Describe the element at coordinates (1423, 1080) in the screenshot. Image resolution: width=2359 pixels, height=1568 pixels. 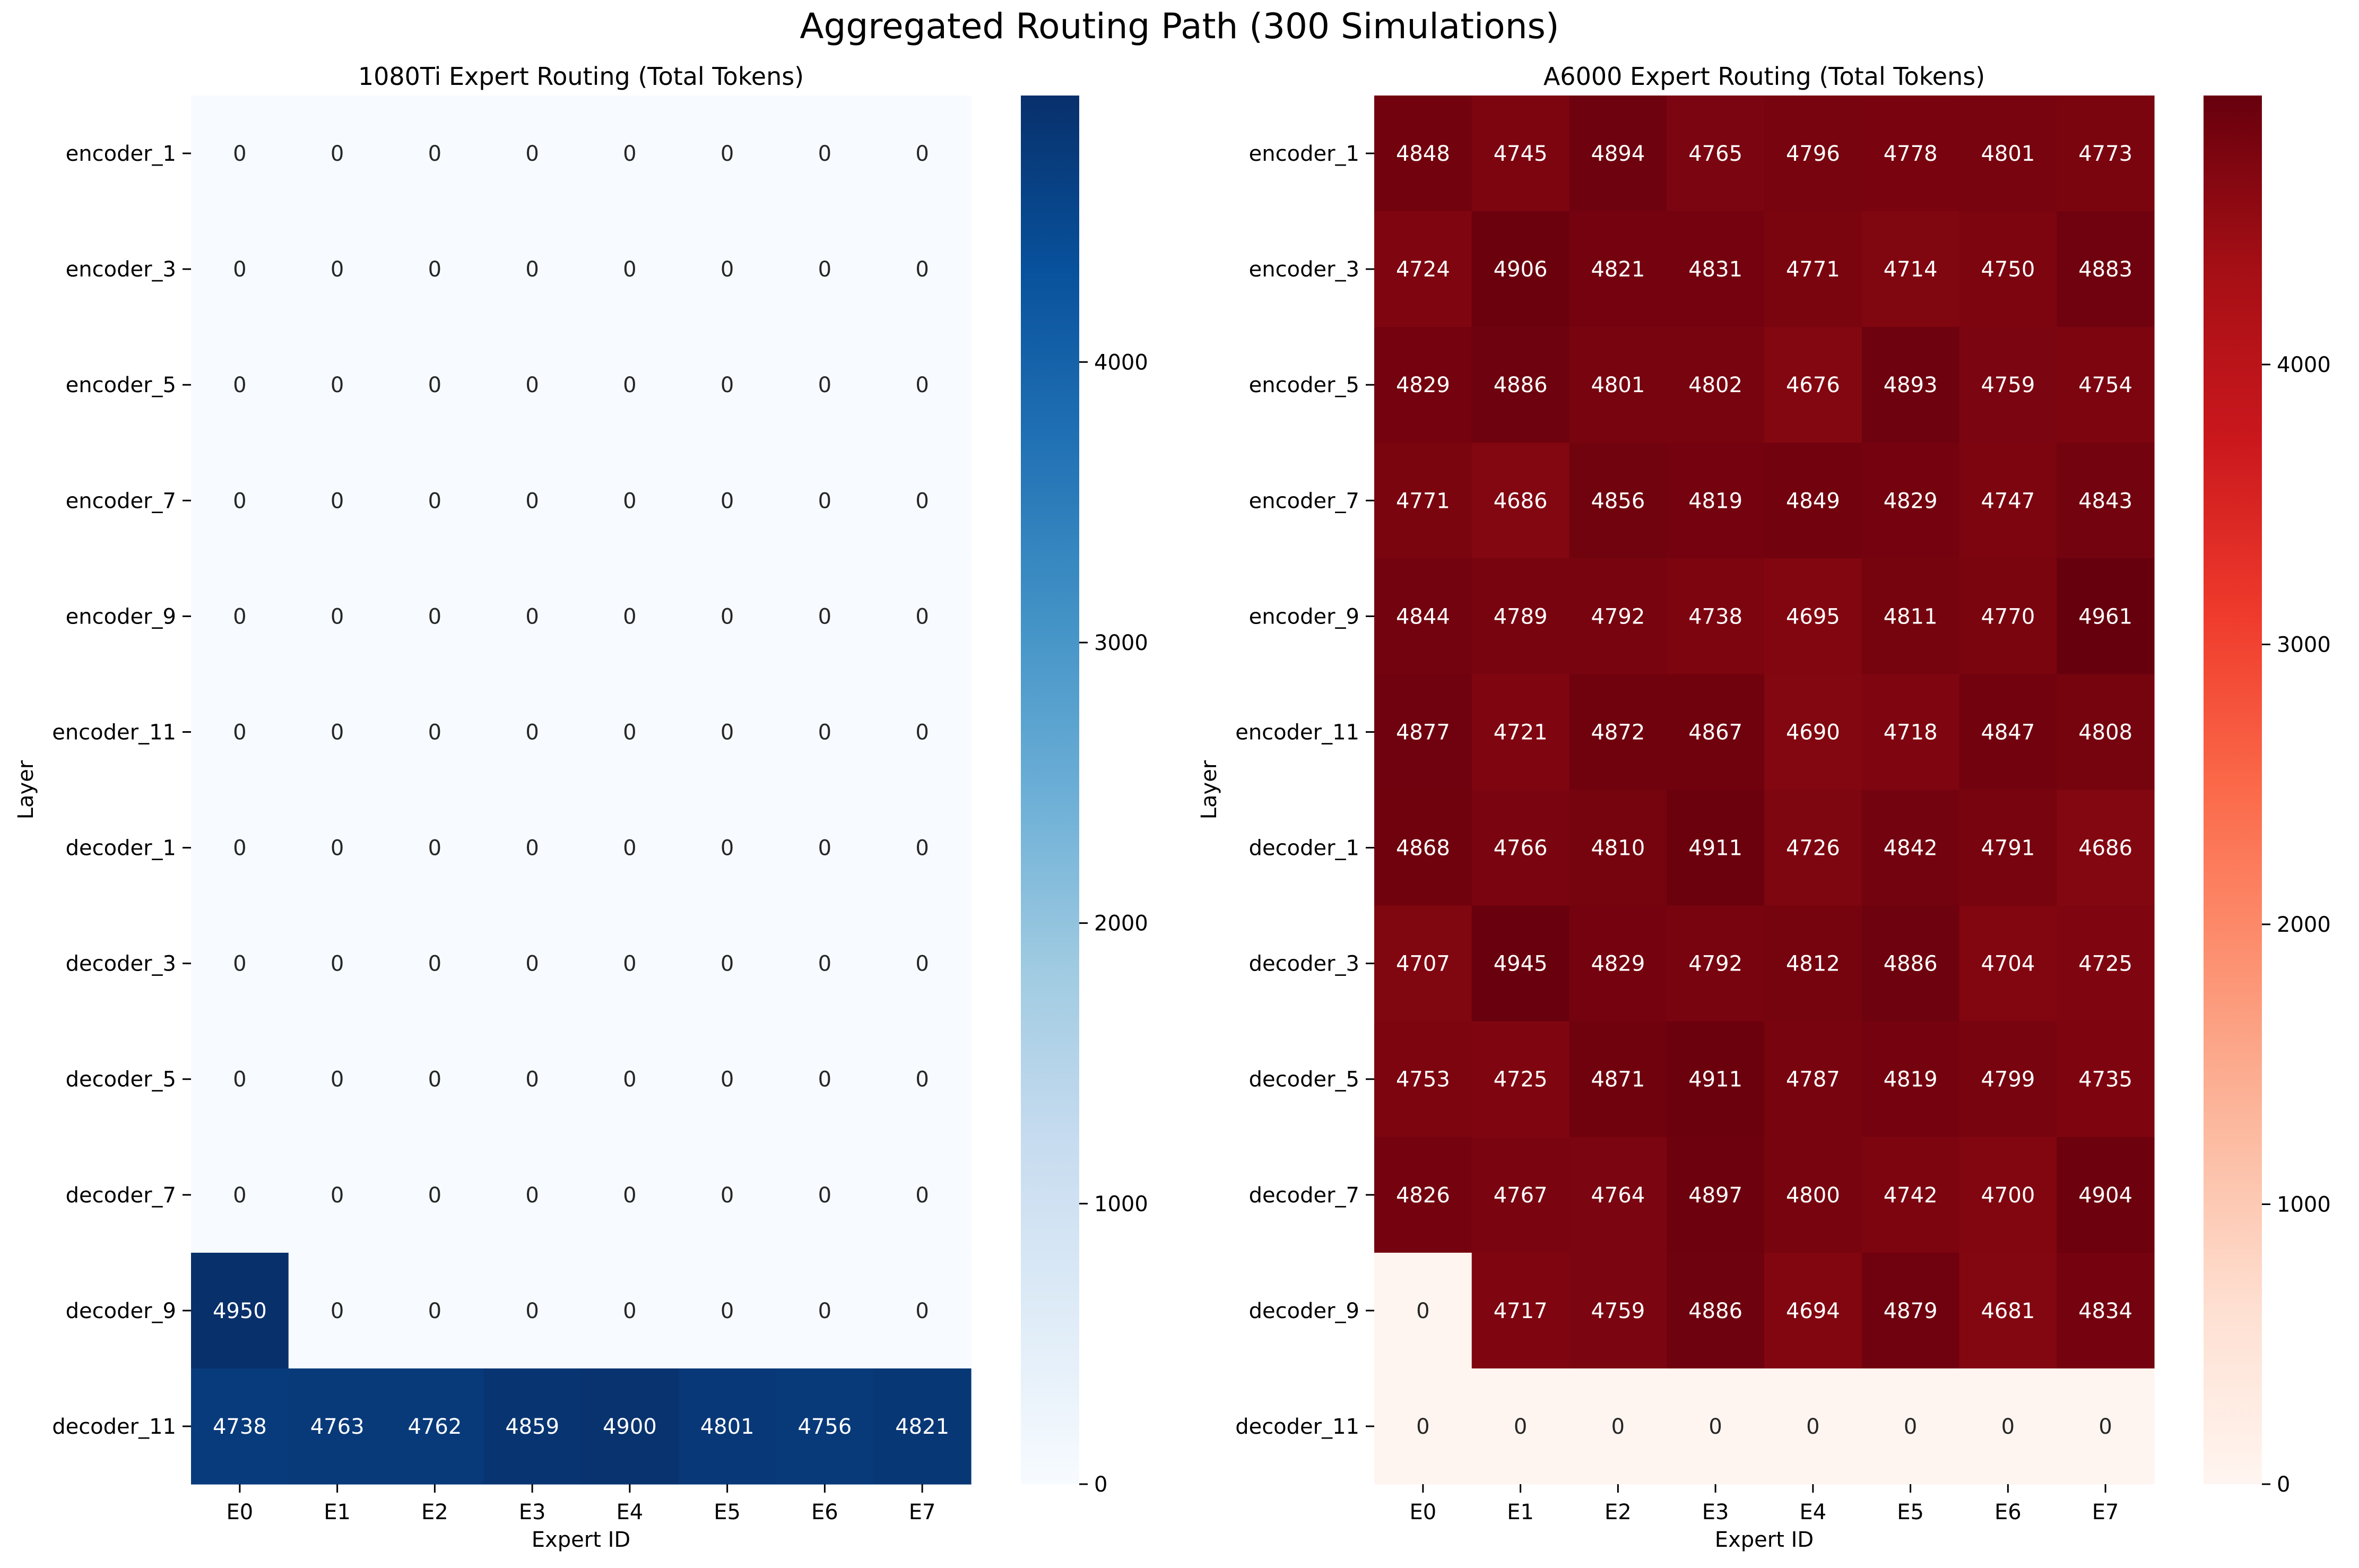
I see `cell-value-label: 4753` at that location.